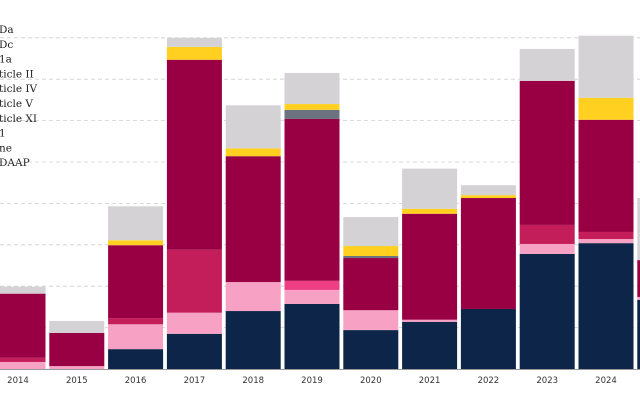 This screenshot has height=400, width=640. I want to click on legend-label: ticle II, so click(17, 74).